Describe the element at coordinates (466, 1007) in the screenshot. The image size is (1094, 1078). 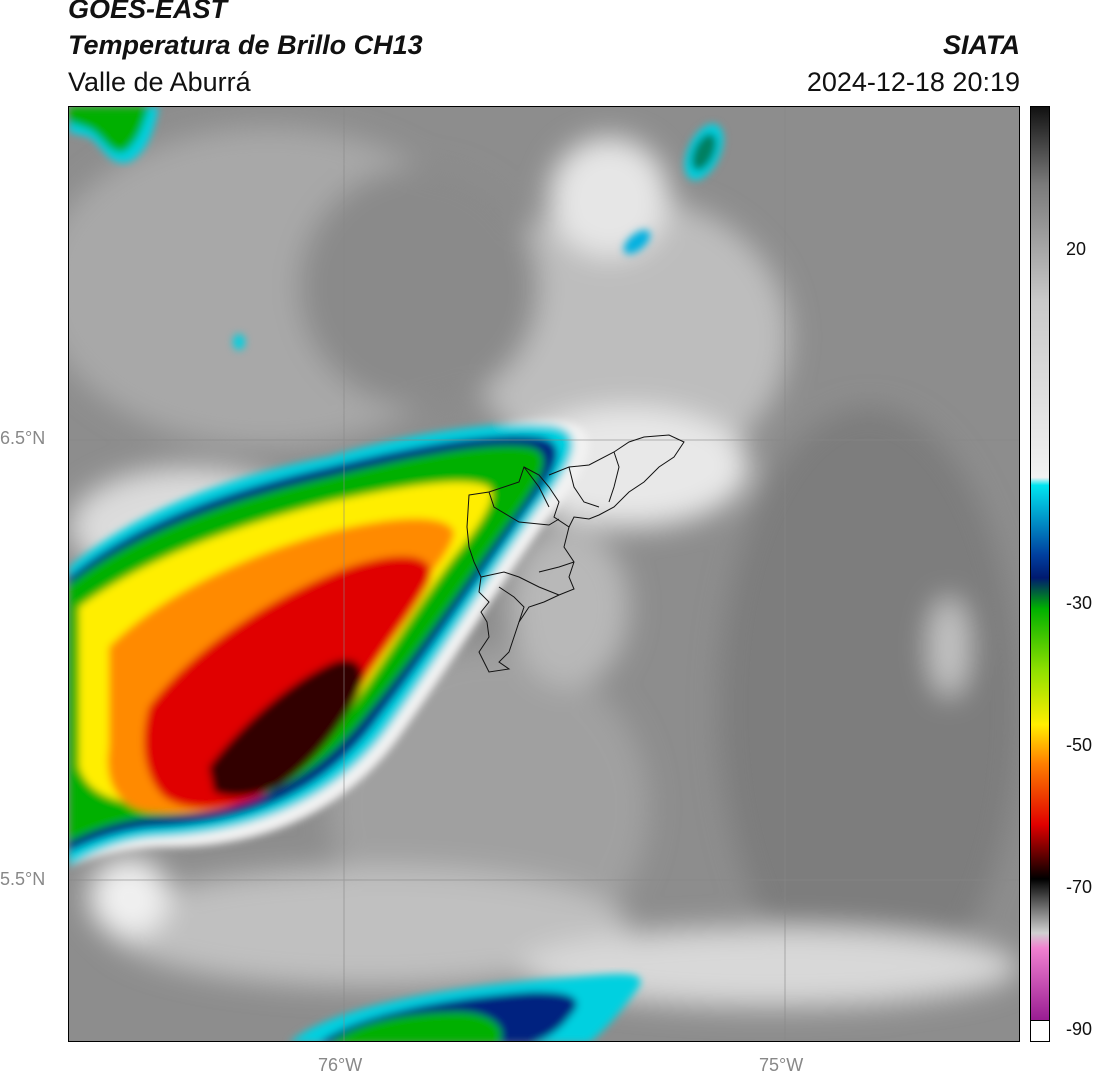
I see `cloud-cell-south` at that location.